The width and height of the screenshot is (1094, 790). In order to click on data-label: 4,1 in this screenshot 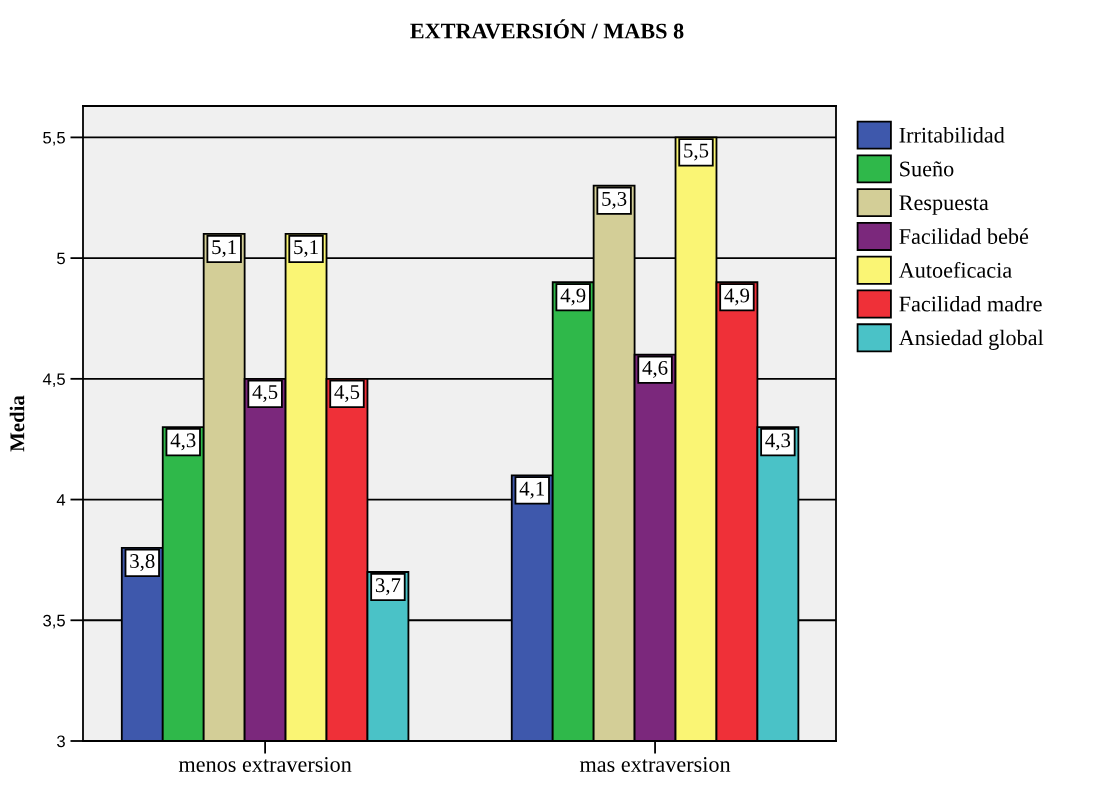, I will do `click(531, 490)`.